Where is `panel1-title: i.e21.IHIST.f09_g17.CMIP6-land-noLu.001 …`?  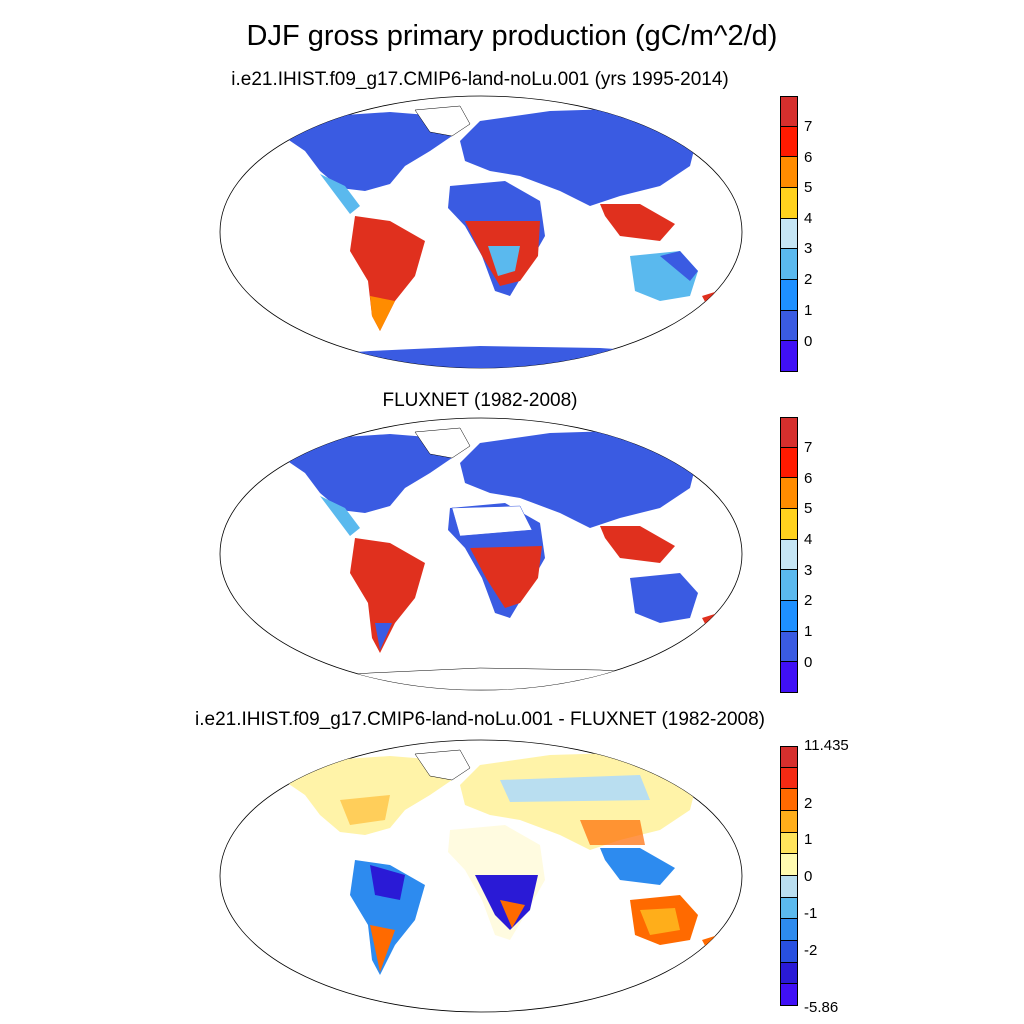 panel1-title: i.e21.IHIST.f09_g17.CMIP6-land-noLu.001 … is located at coordinates (480, 79).